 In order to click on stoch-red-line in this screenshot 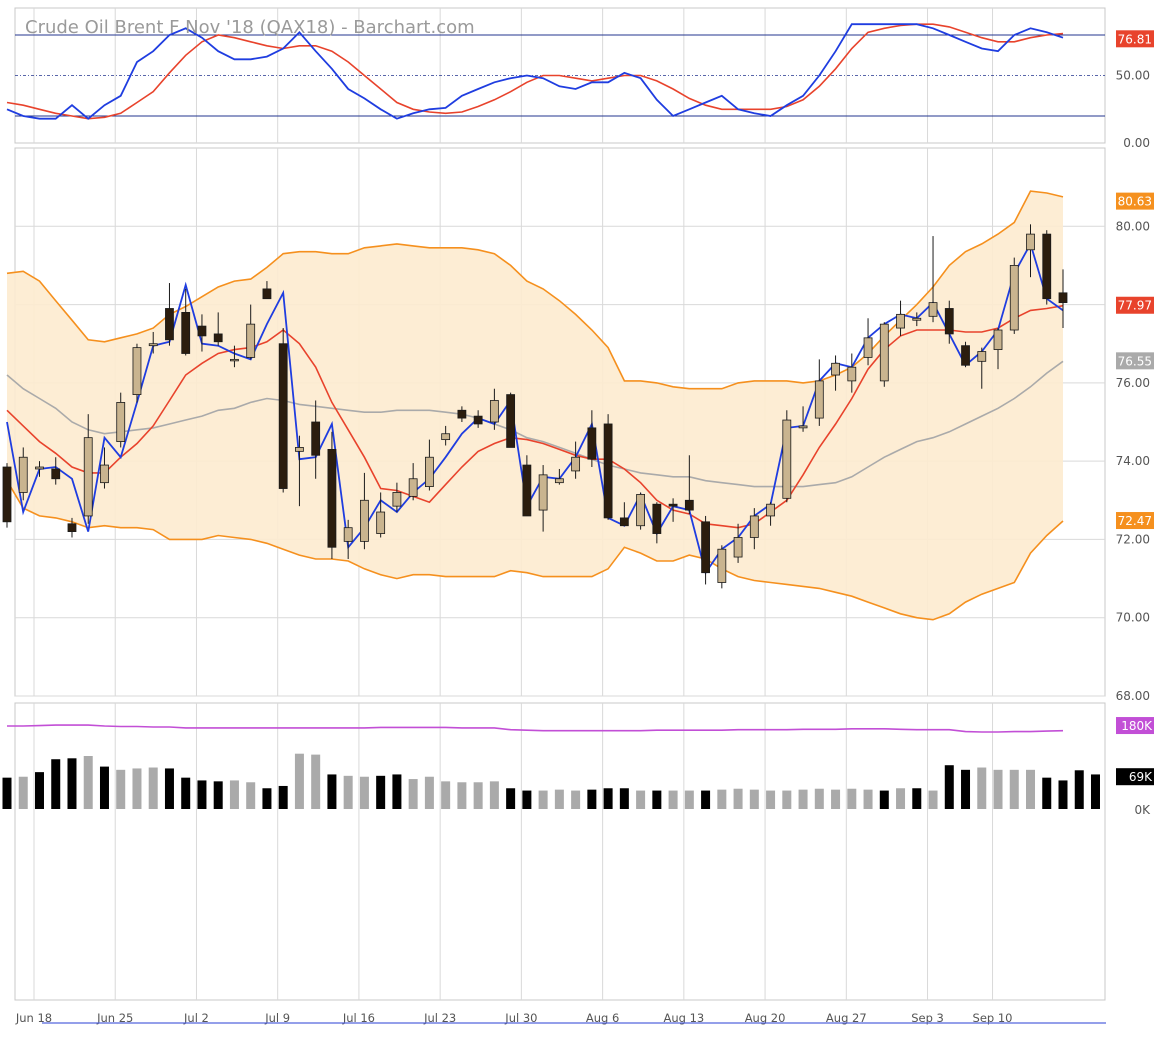, I will do `click(535, 71)`.